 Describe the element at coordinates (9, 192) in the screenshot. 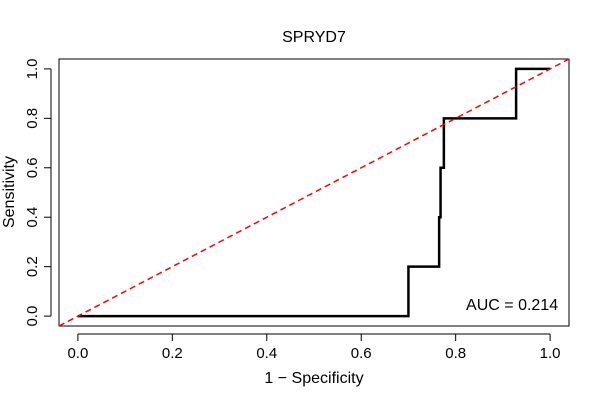

I see `y-axis-label: Sensitivity` at that location.